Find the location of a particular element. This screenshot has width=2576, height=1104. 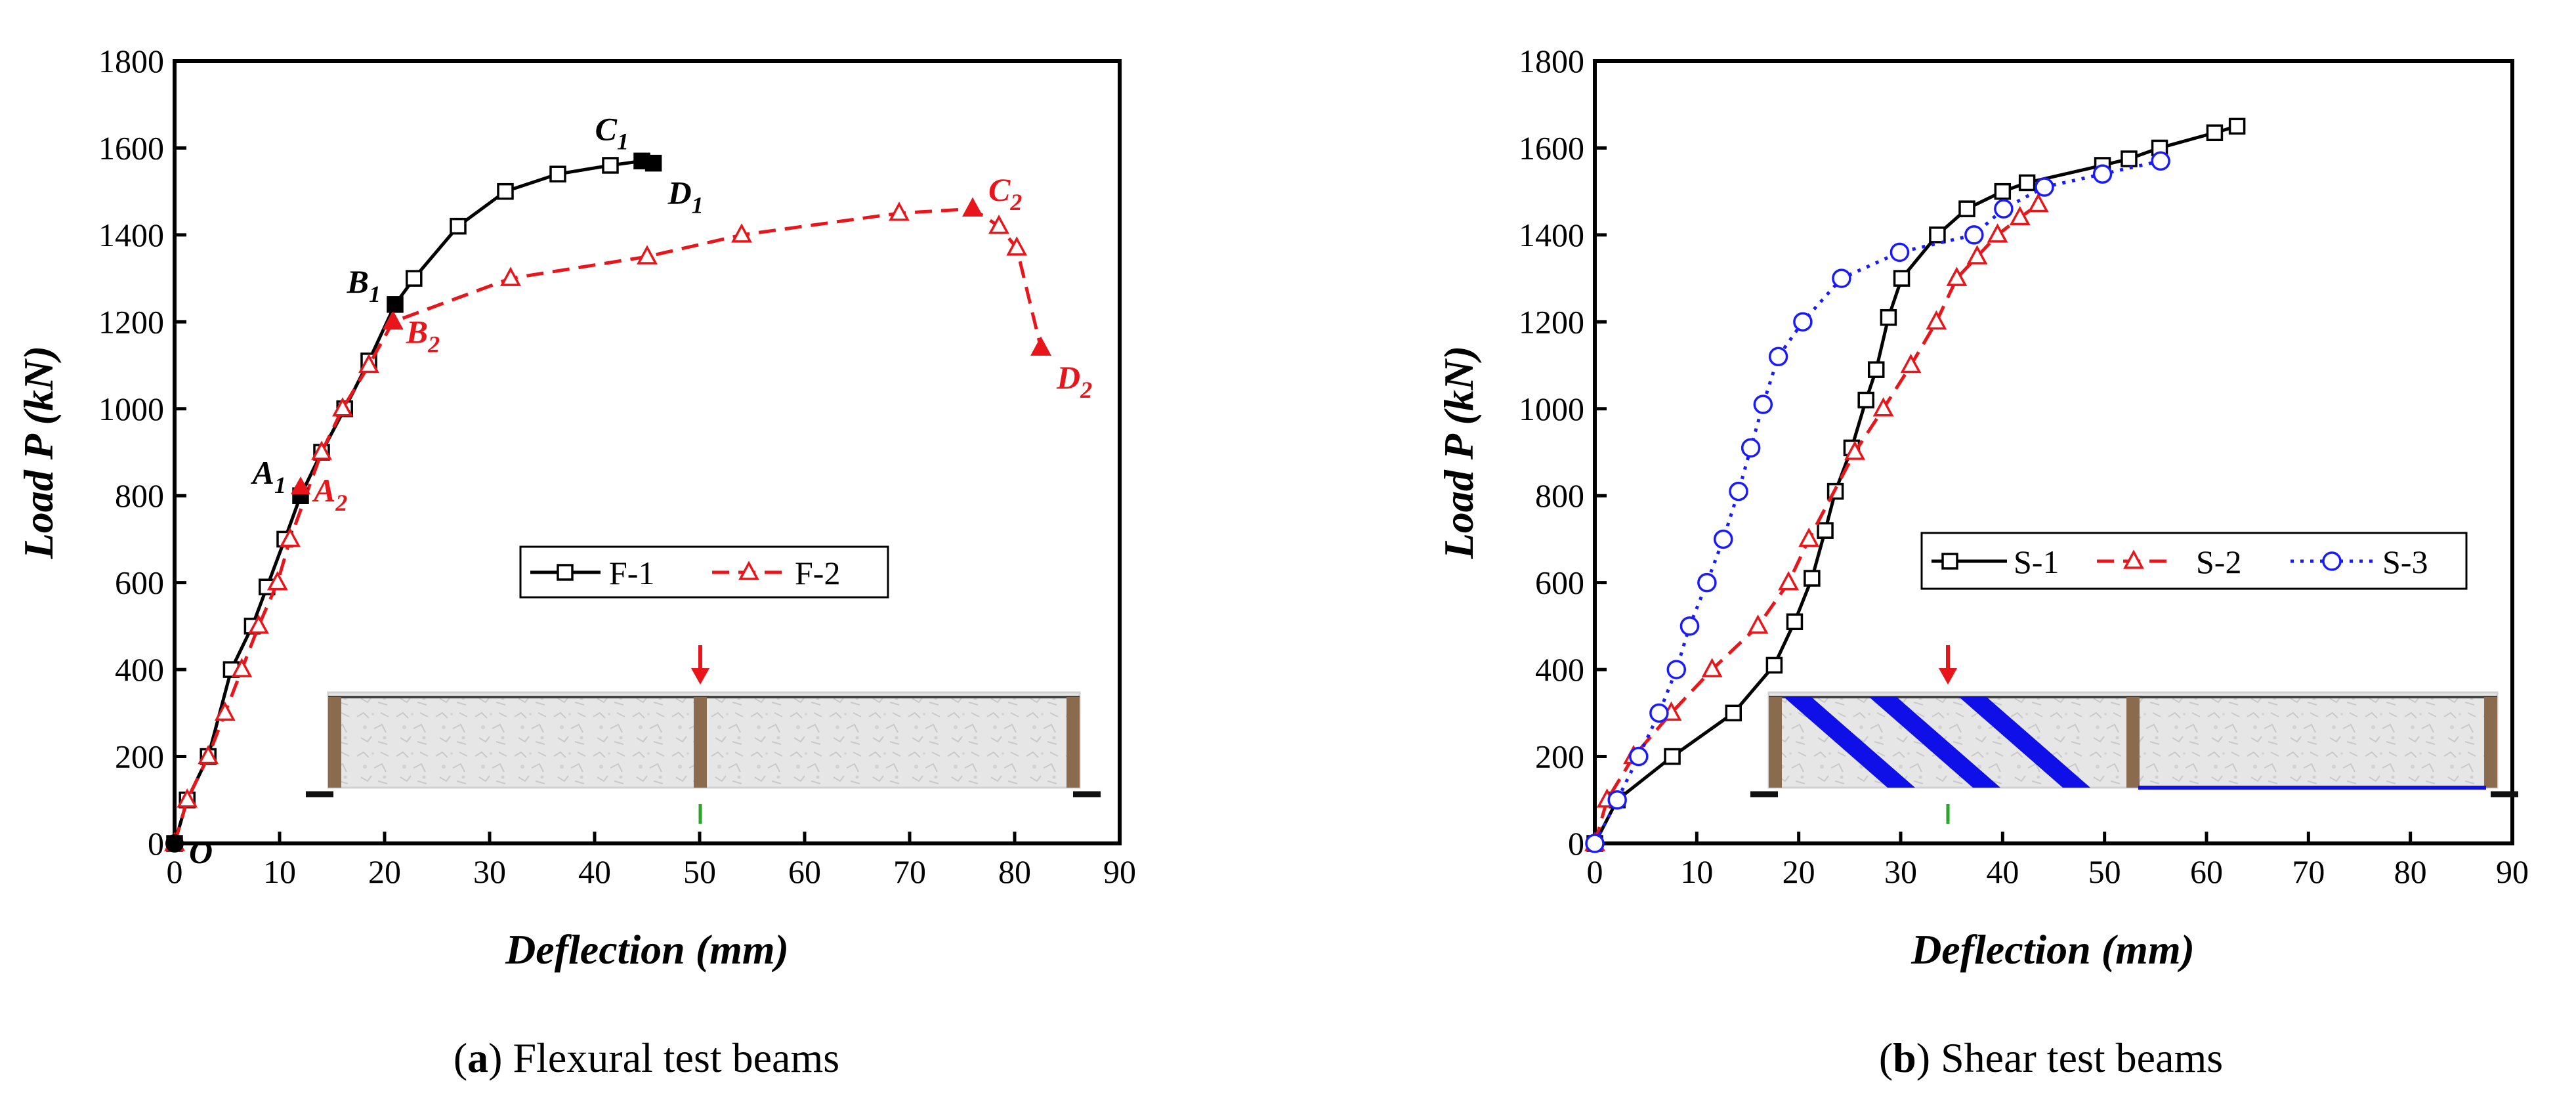

caption-b: (b) Shear test beams is located at coordinates (2051, 1057).